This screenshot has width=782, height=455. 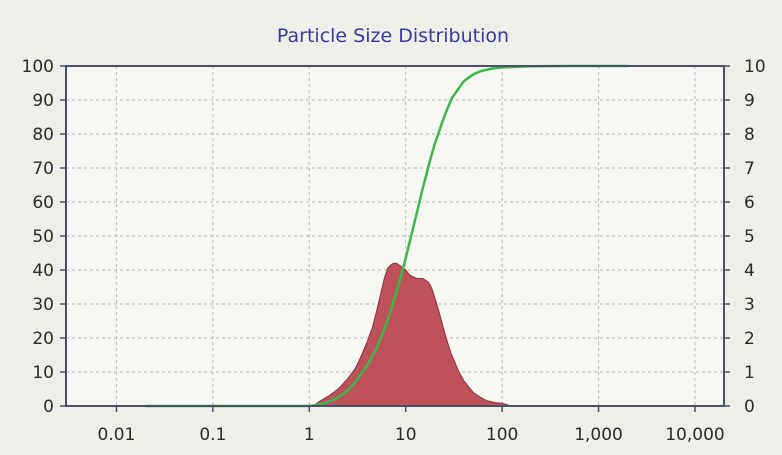 I want to click on x-axis-ticks: 0.01 0.1 1 10 100 1,000 10,000, so click(x=411, y=425).